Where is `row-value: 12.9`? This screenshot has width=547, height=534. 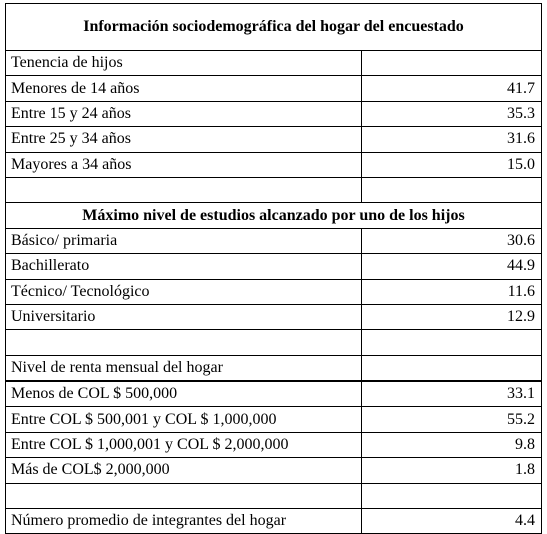 row-value: 12.9 is located at coordinates (451, 317).